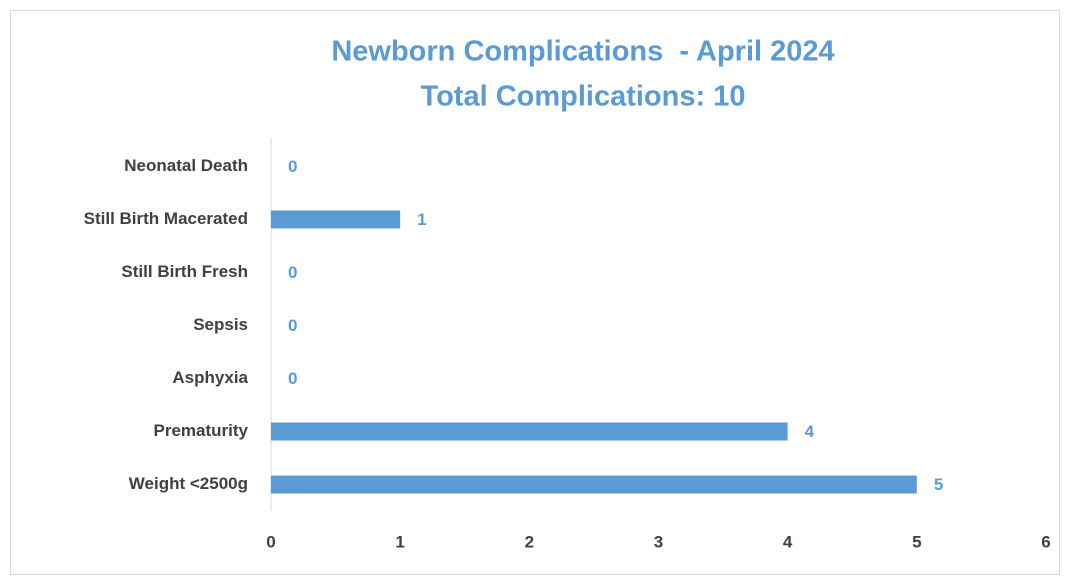  What do you see at coordinates (582, 52) in the screenshot?
I see `chart-title: Newborn Complications - April 2024` at bounding box center [582, 52].